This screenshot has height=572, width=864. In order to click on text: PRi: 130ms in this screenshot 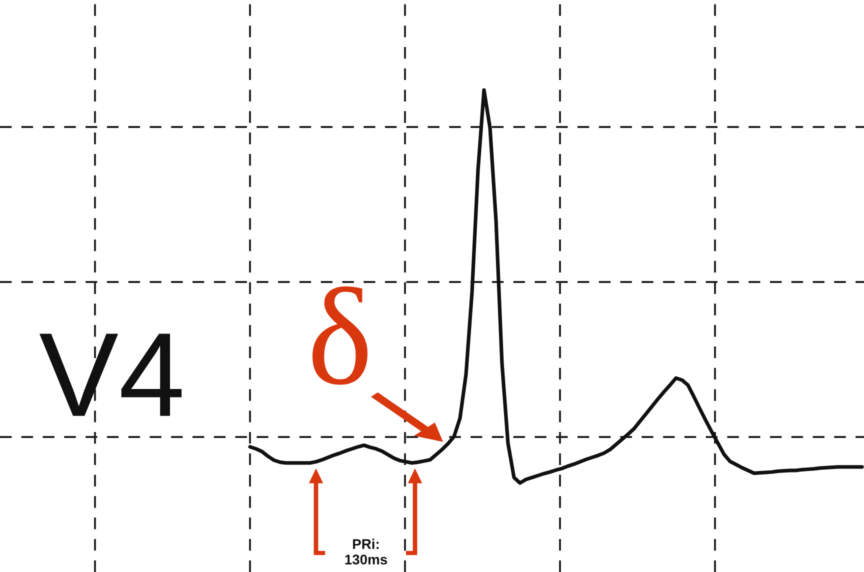, I will do `click(366, 551)`.